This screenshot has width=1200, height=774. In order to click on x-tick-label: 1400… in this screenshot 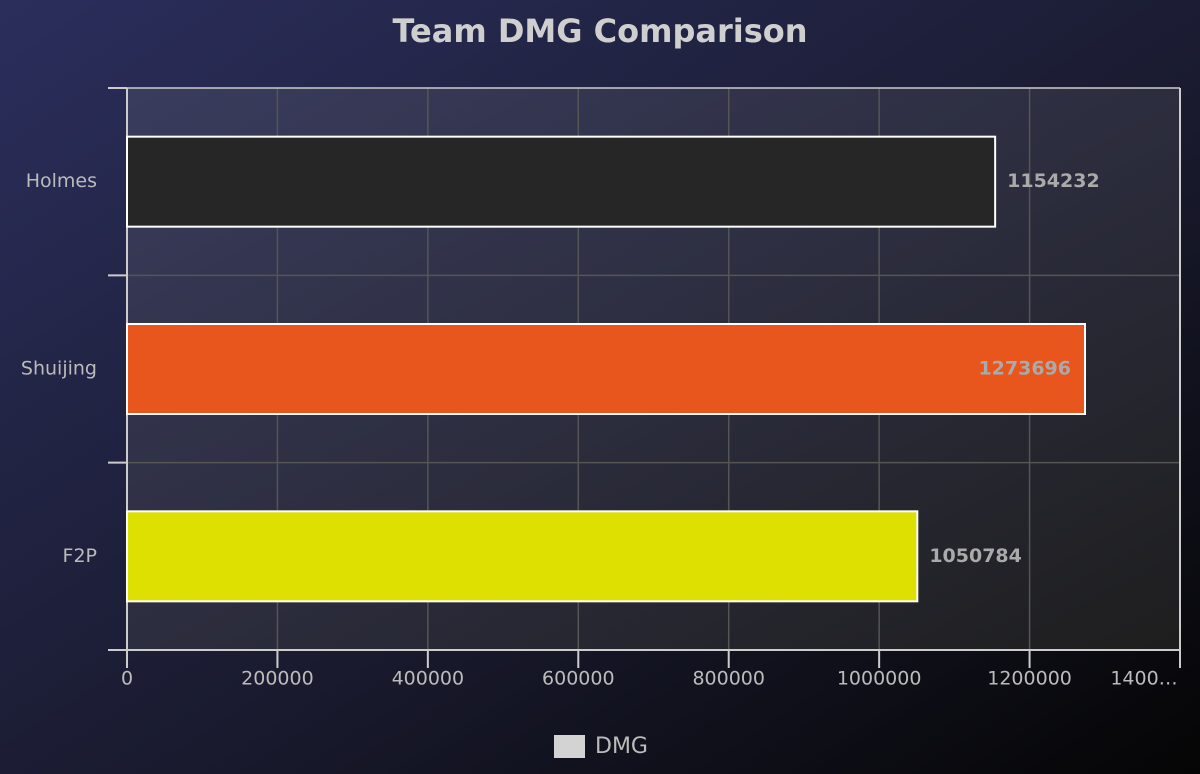, I will do `click(1143, 679)`.